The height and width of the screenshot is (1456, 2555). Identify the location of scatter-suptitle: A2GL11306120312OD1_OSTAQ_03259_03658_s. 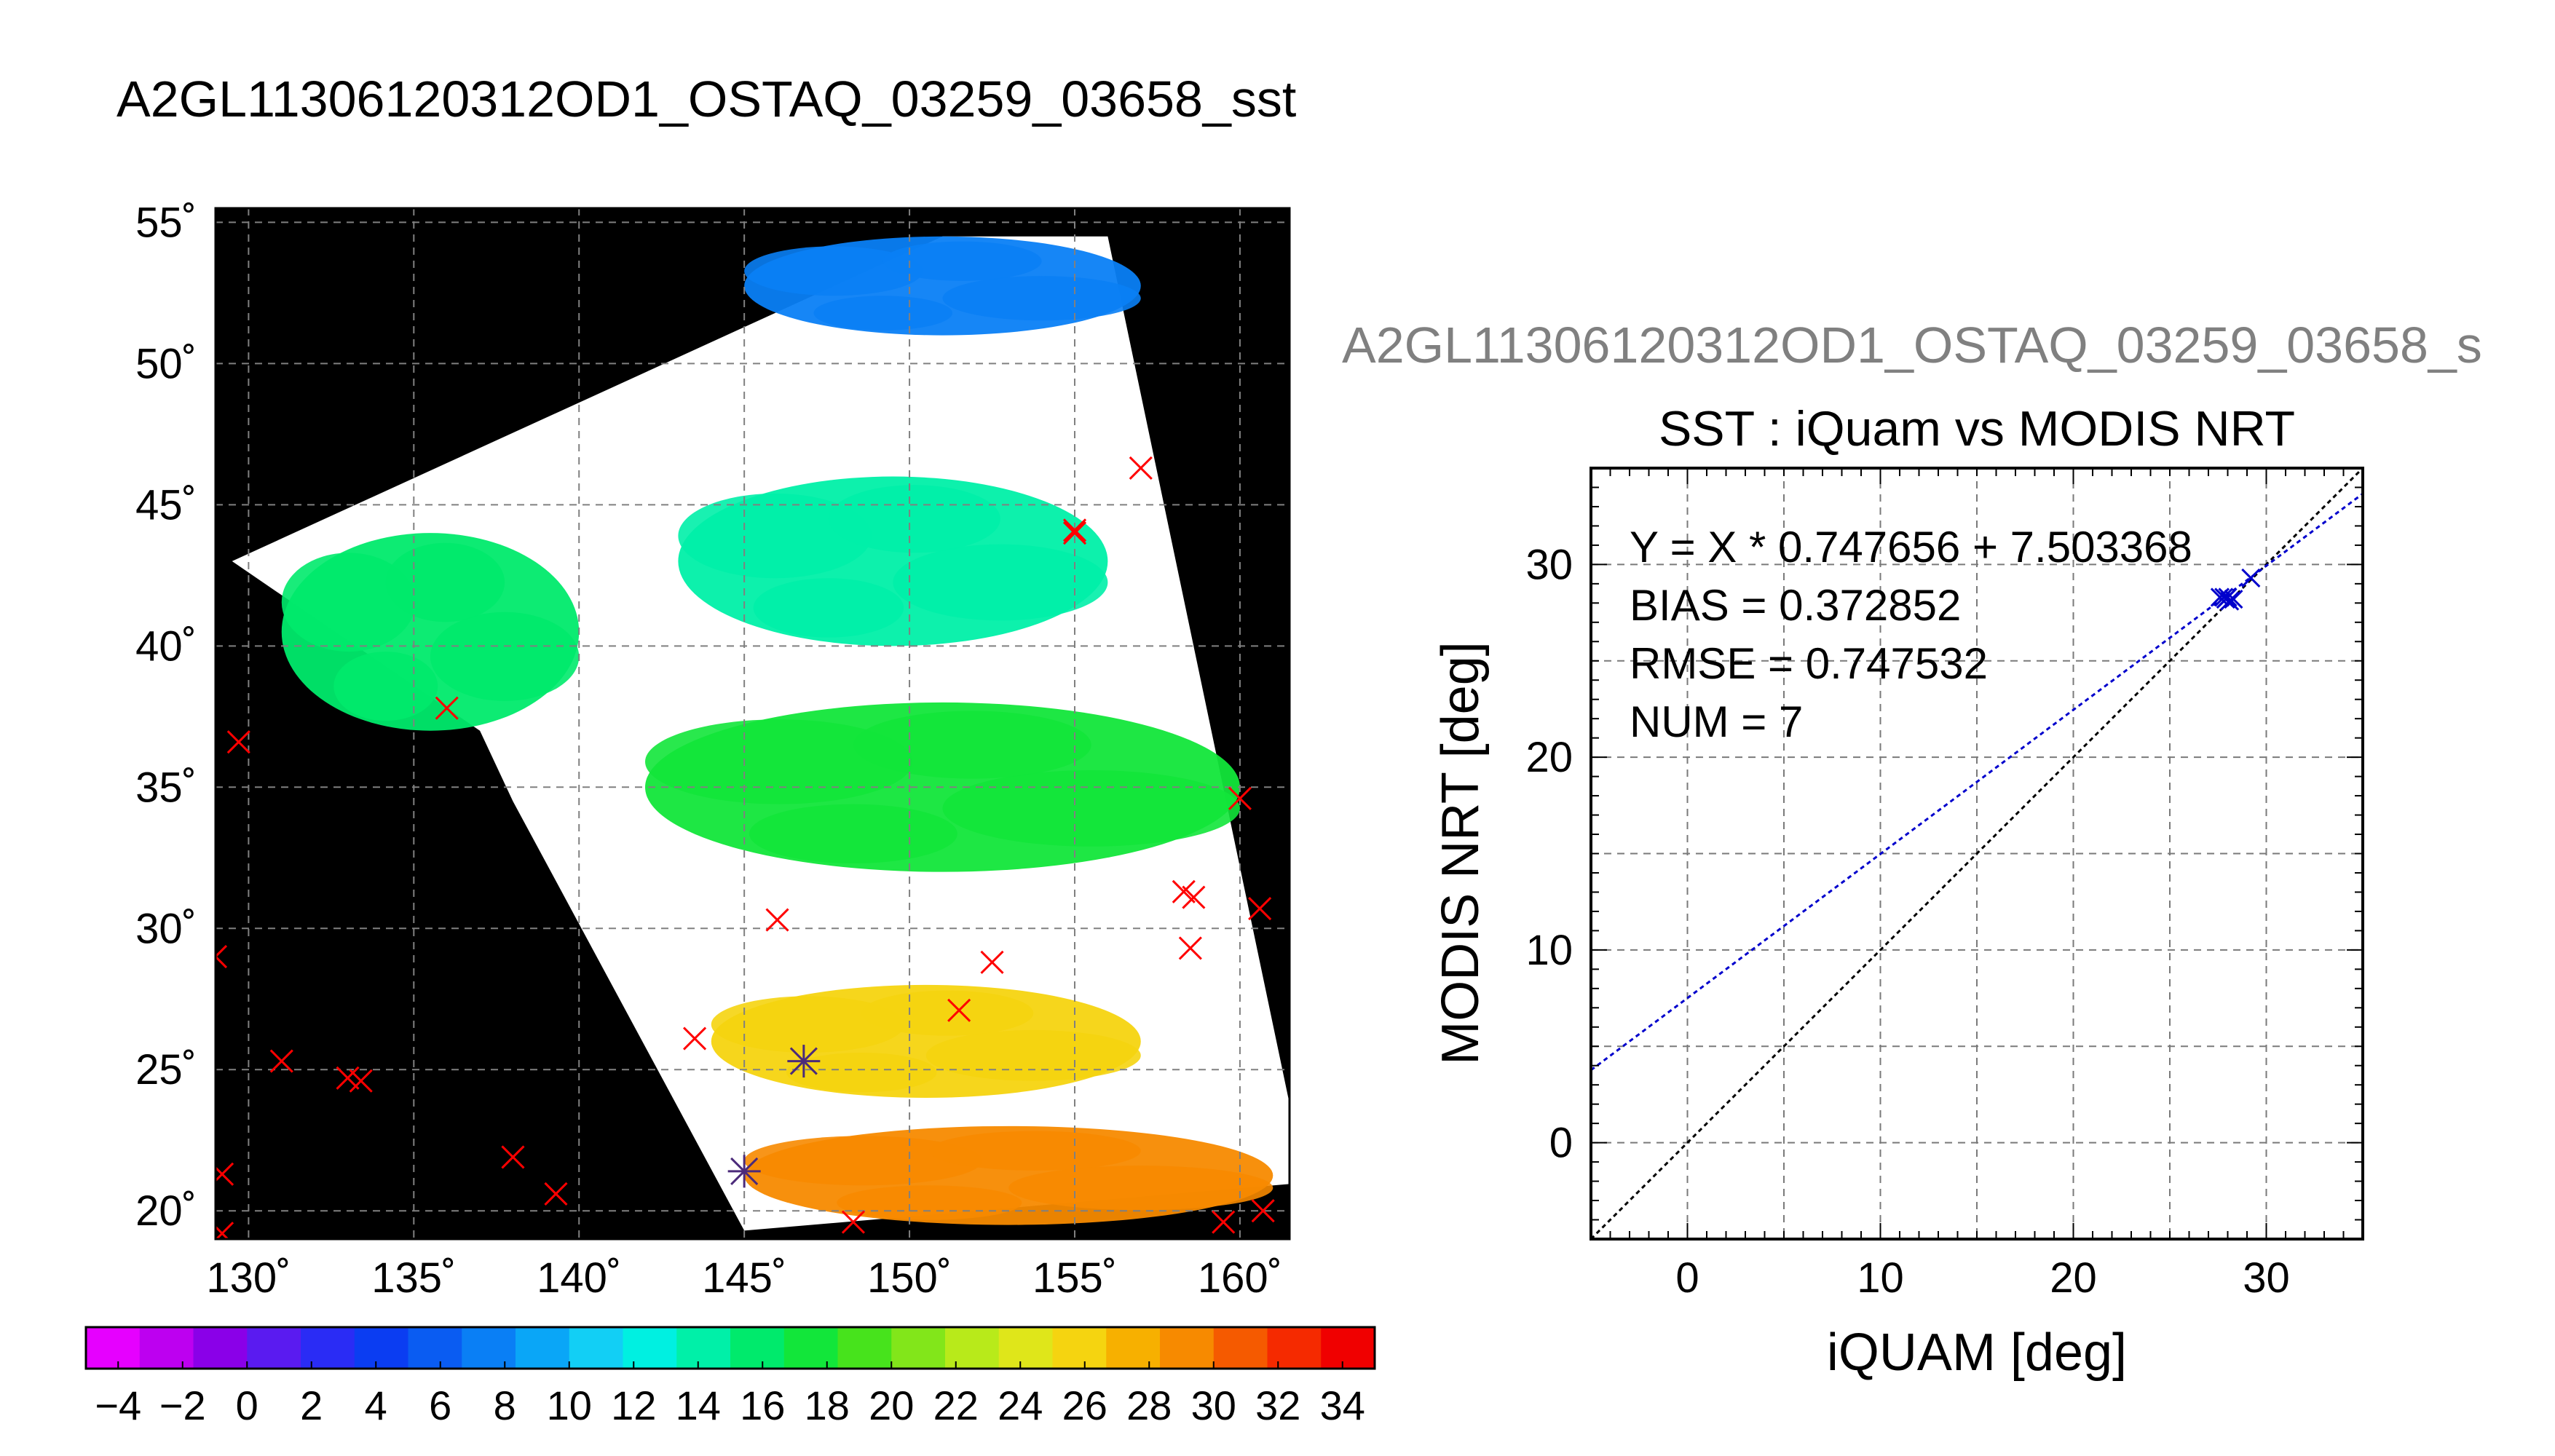
(1912, 345).